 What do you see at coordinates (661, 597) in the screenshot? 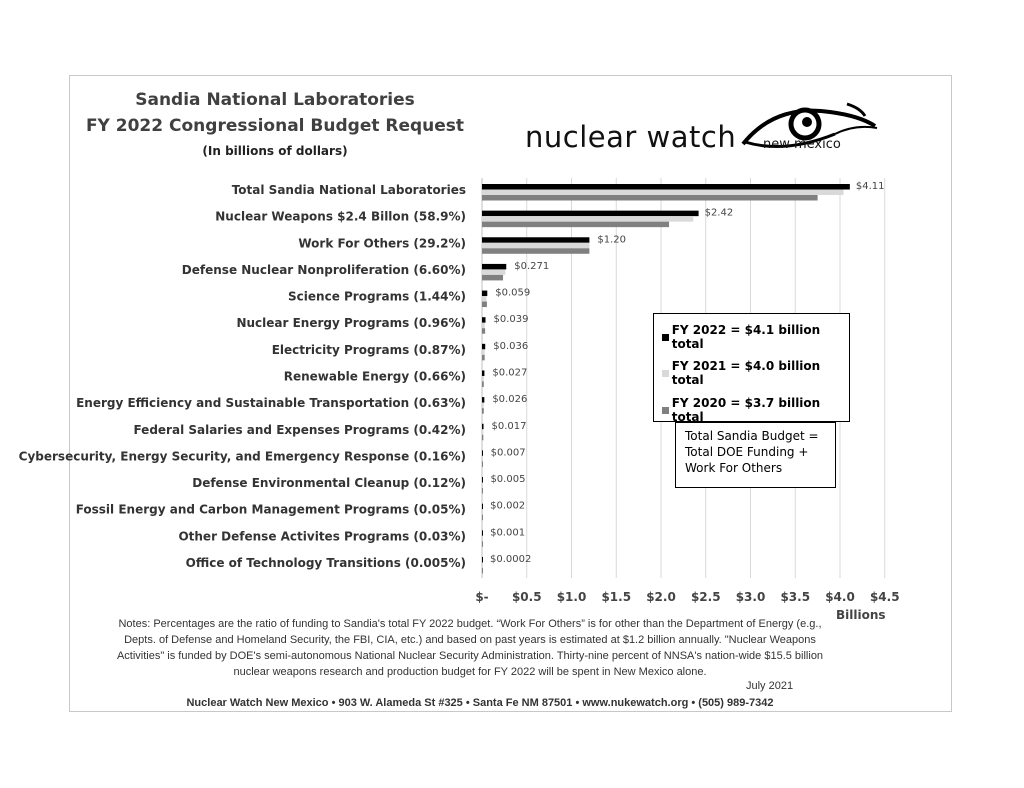
I see `x-tick-label: $2.0` at bounding box center [661, 597].